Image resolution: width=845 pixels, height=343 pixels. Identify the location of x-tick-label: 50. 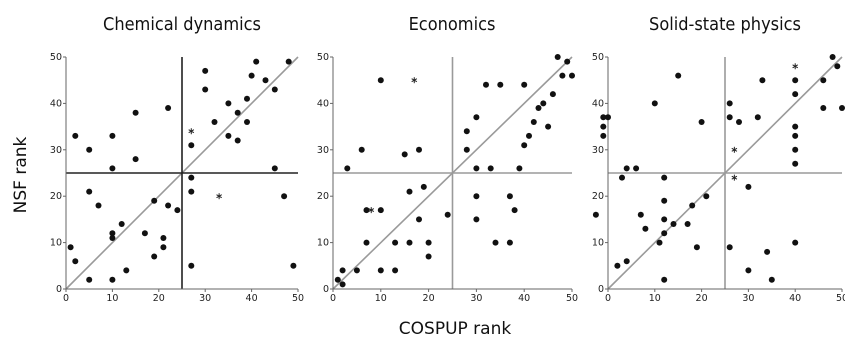
(298, 298).